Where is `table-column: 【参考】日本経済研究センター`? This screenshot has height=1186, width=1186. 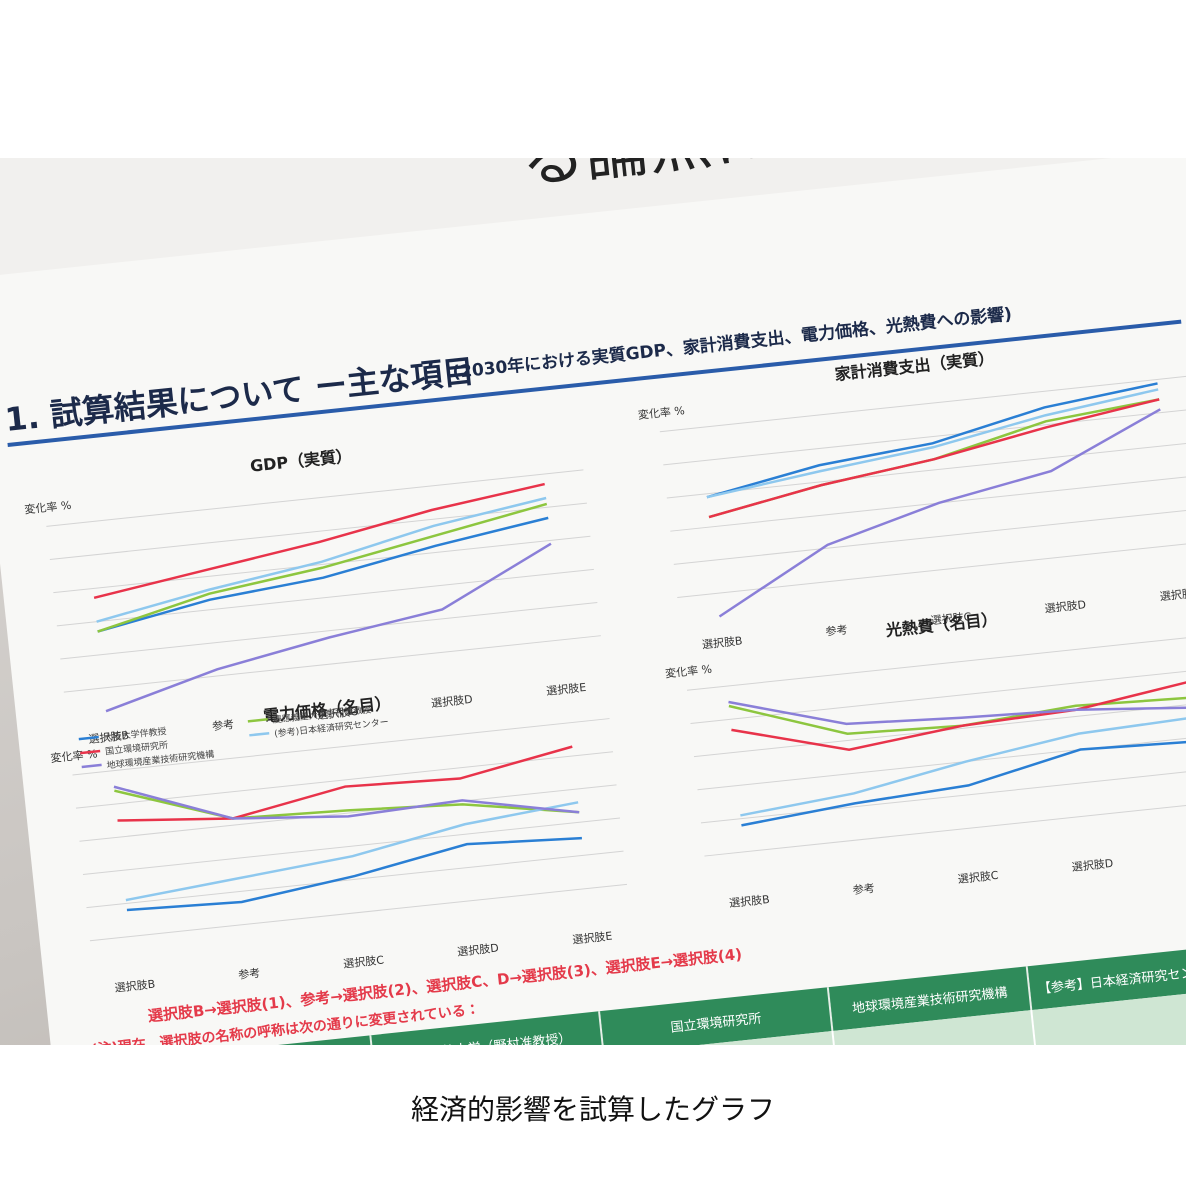
table-column: 【参考】日本経済研究センター is located at coordinates (1106, 995).